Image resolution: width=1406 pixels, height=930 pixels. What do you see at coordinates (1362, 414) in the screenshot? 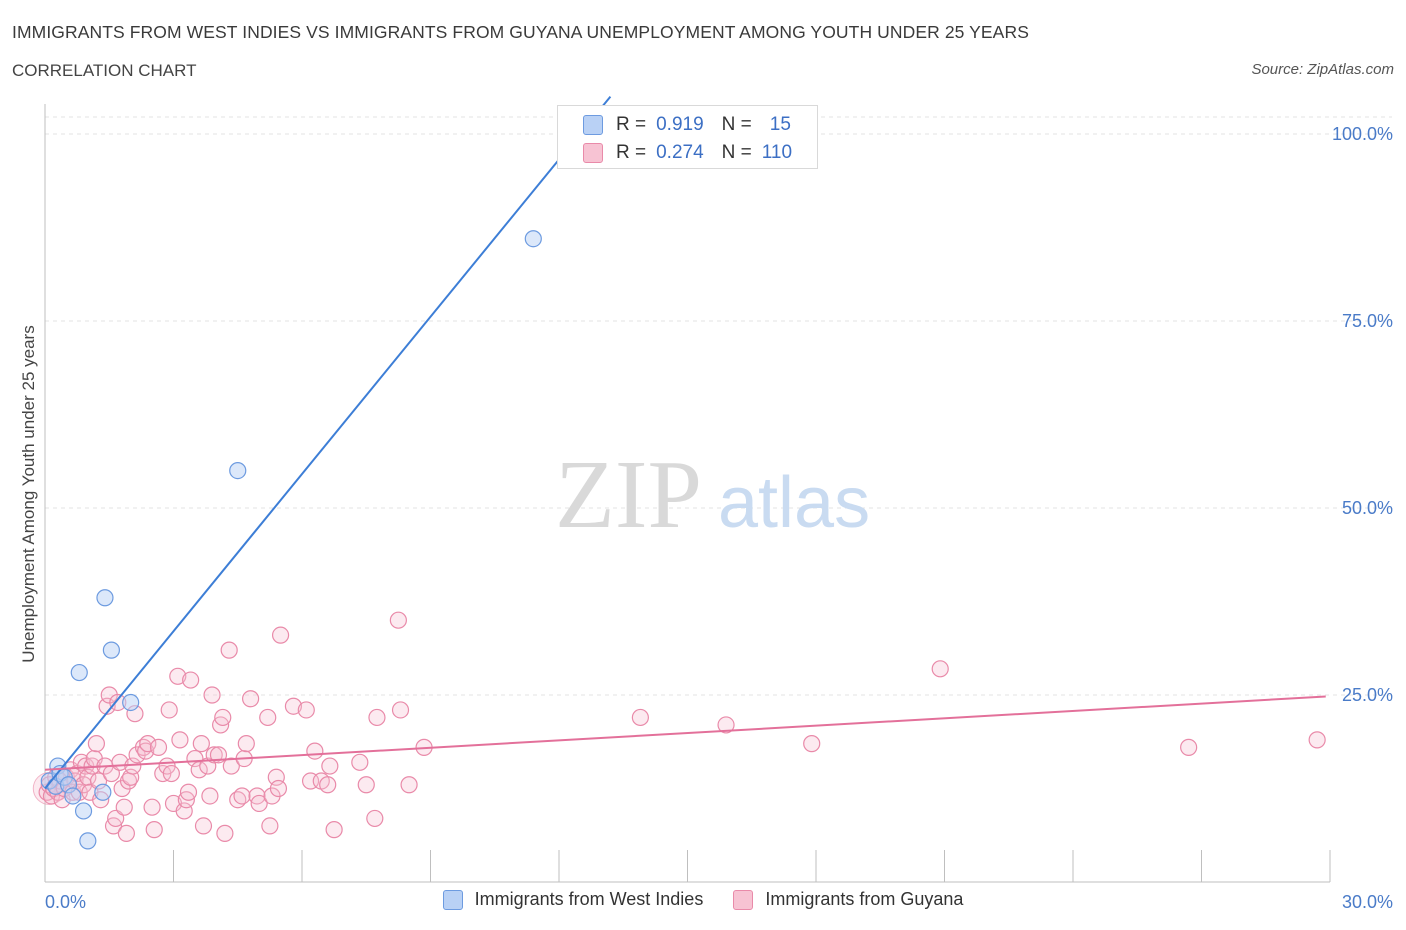
I see `y-tick-labels: 100.0% 75.0% 50.0% 25.0%` at bounding box center [1362, 414].